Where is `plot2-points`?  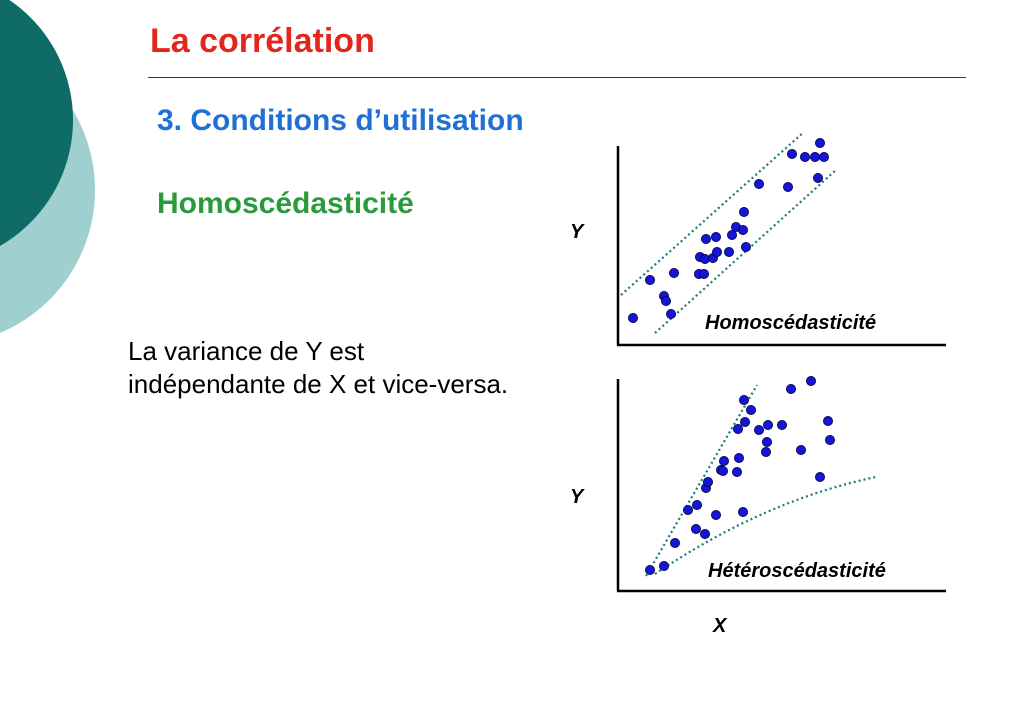
plot2-points is located at coordinates (740, 475).